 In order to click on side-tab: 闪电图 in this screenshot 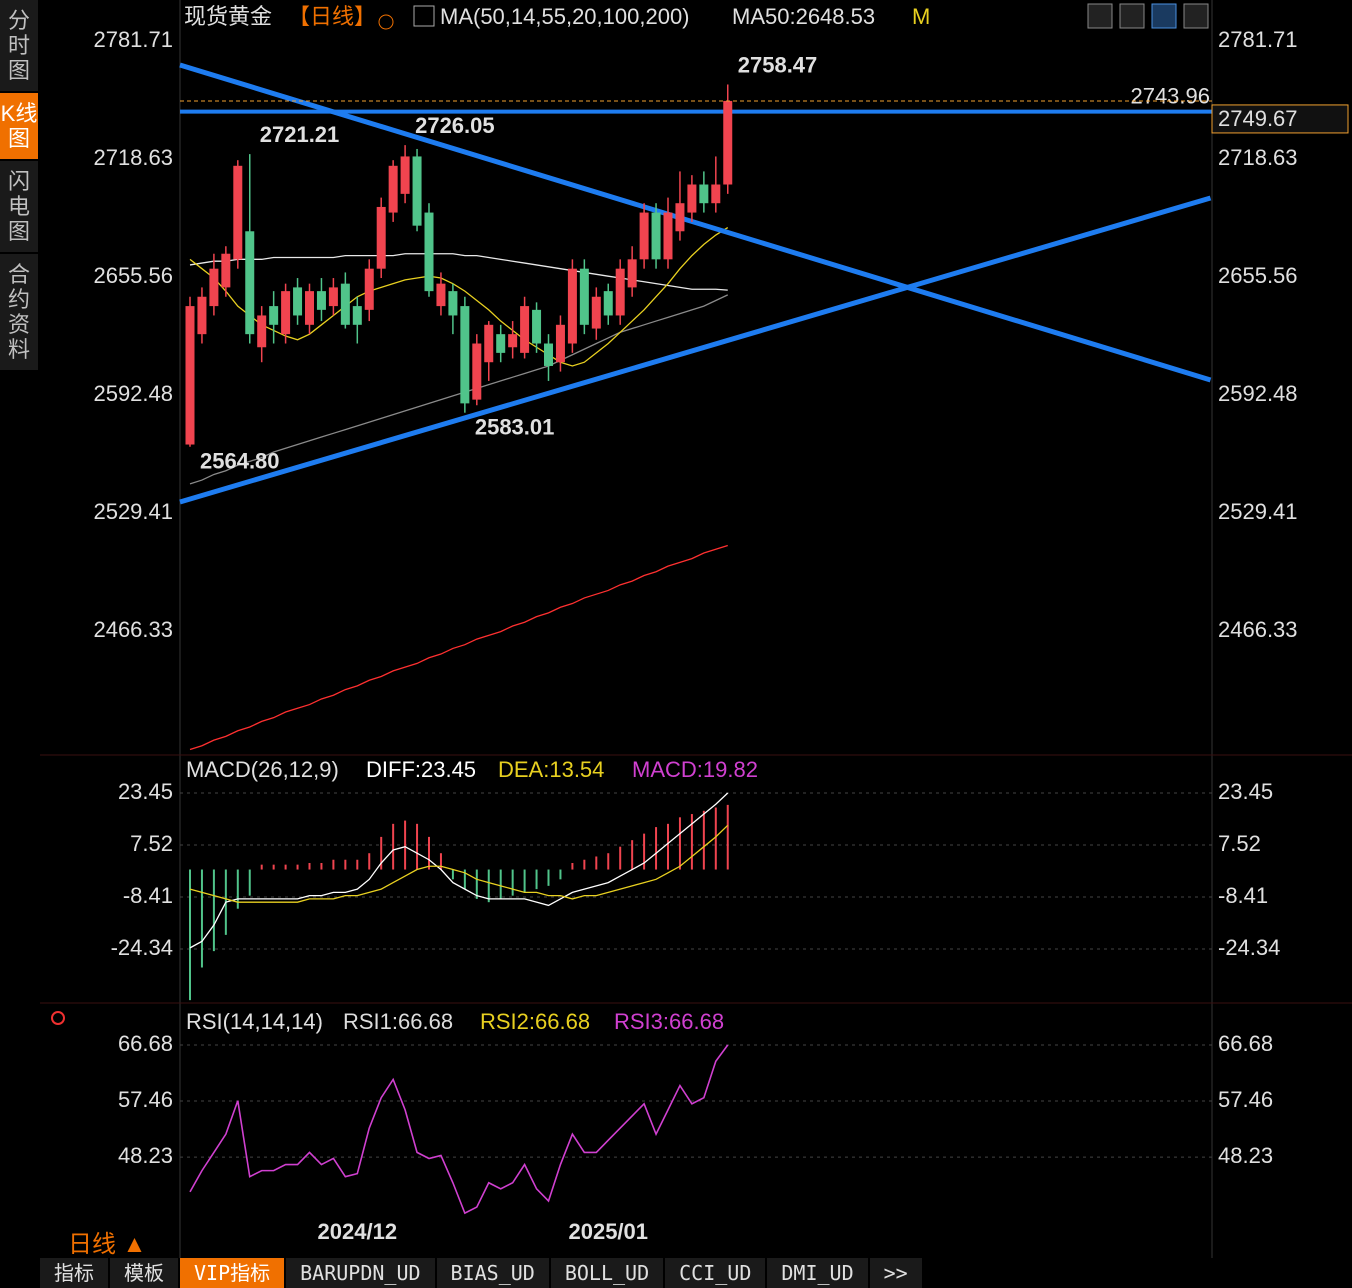, I will do `click(19, 207)`.